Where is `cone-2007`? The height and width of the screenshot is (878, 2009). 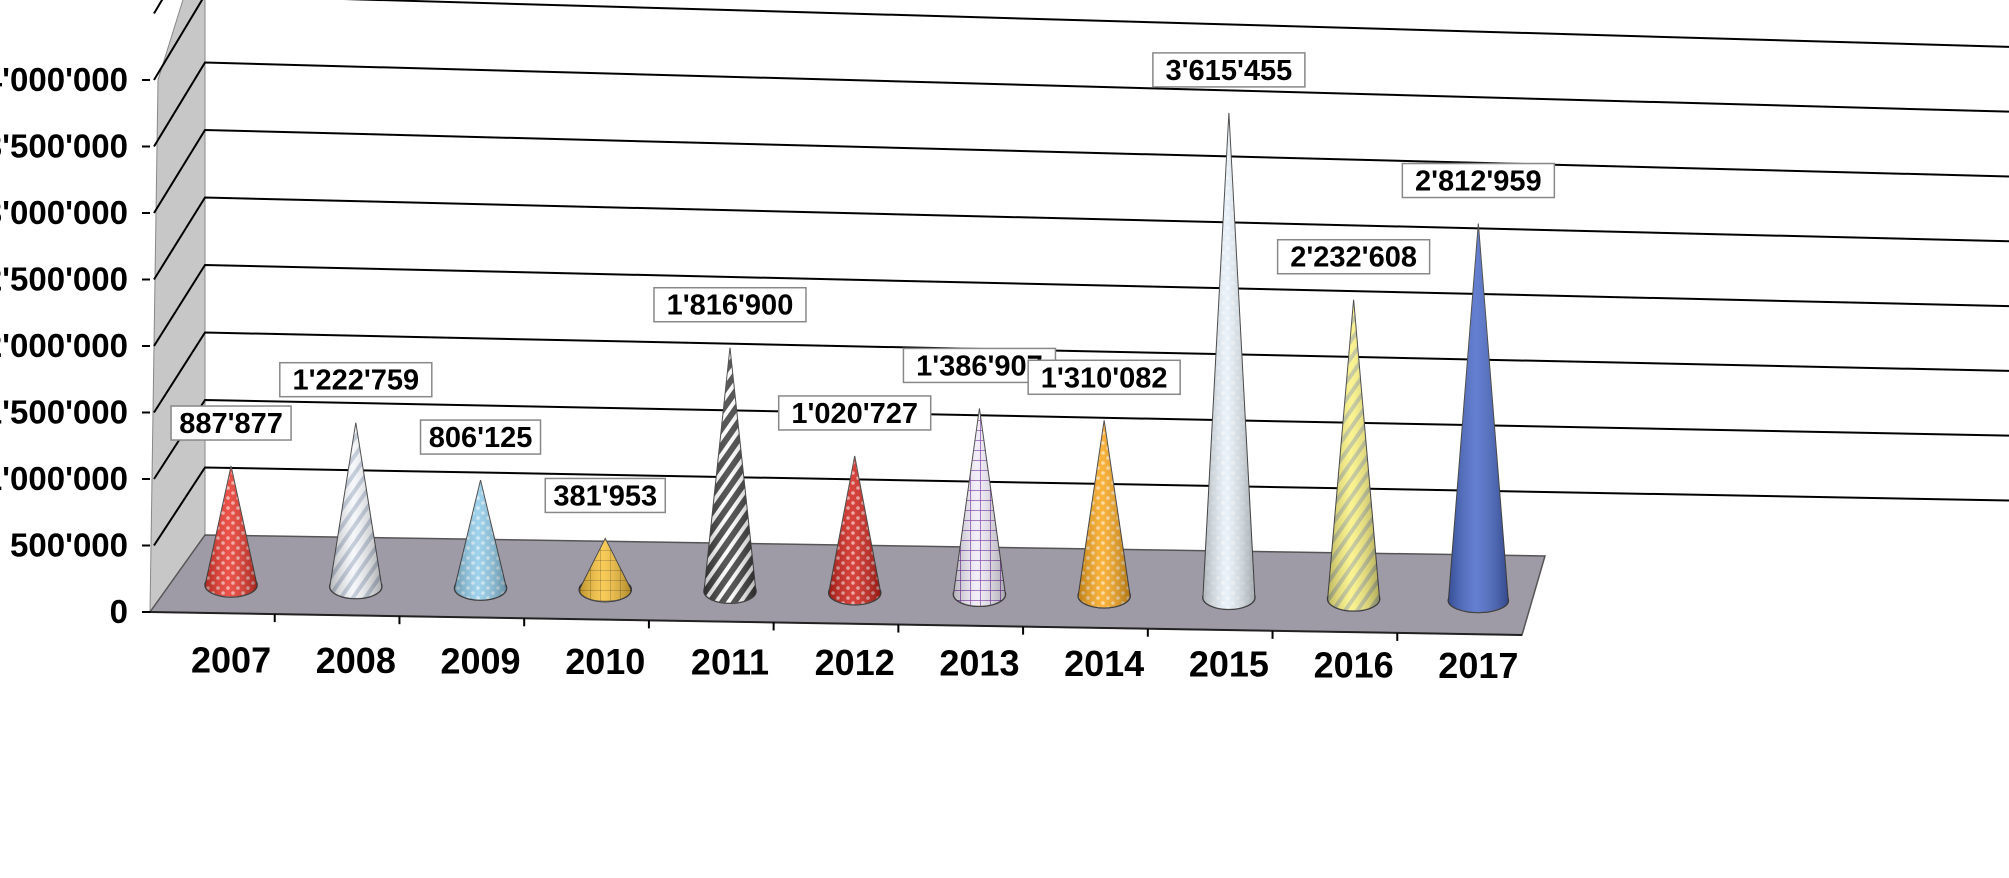 cone-2007 is located at coordinates (231, 531).